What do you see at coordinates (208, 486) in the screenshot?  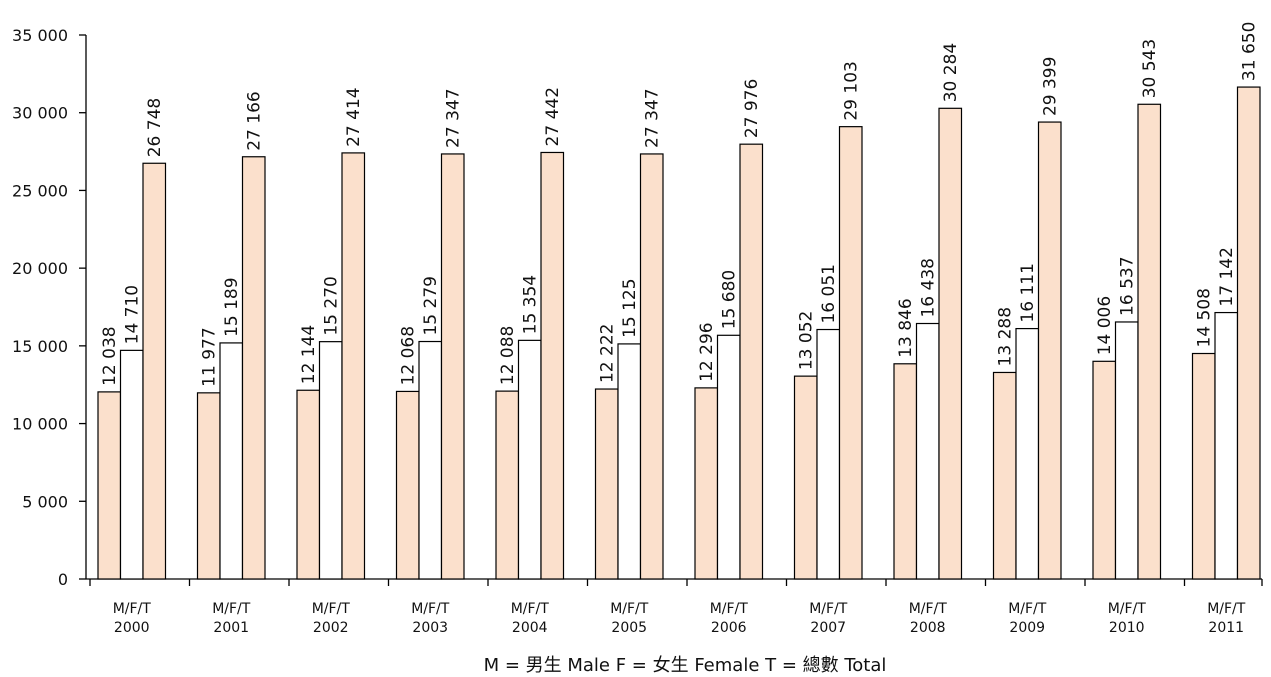 I see `bar-m-2001` at bounding box center [208, 486].